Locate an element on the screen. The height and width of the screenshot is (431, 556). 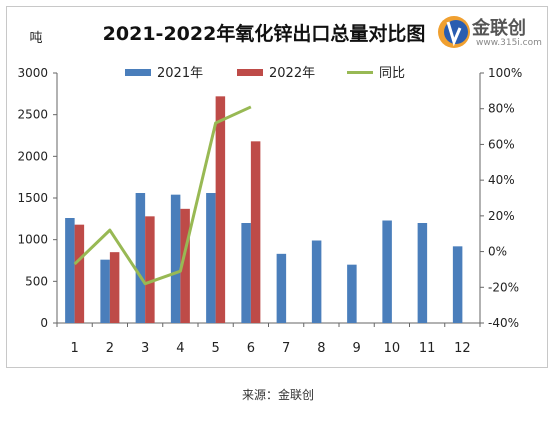
x-tick-label: 1 is located at coordinates (74, 348).